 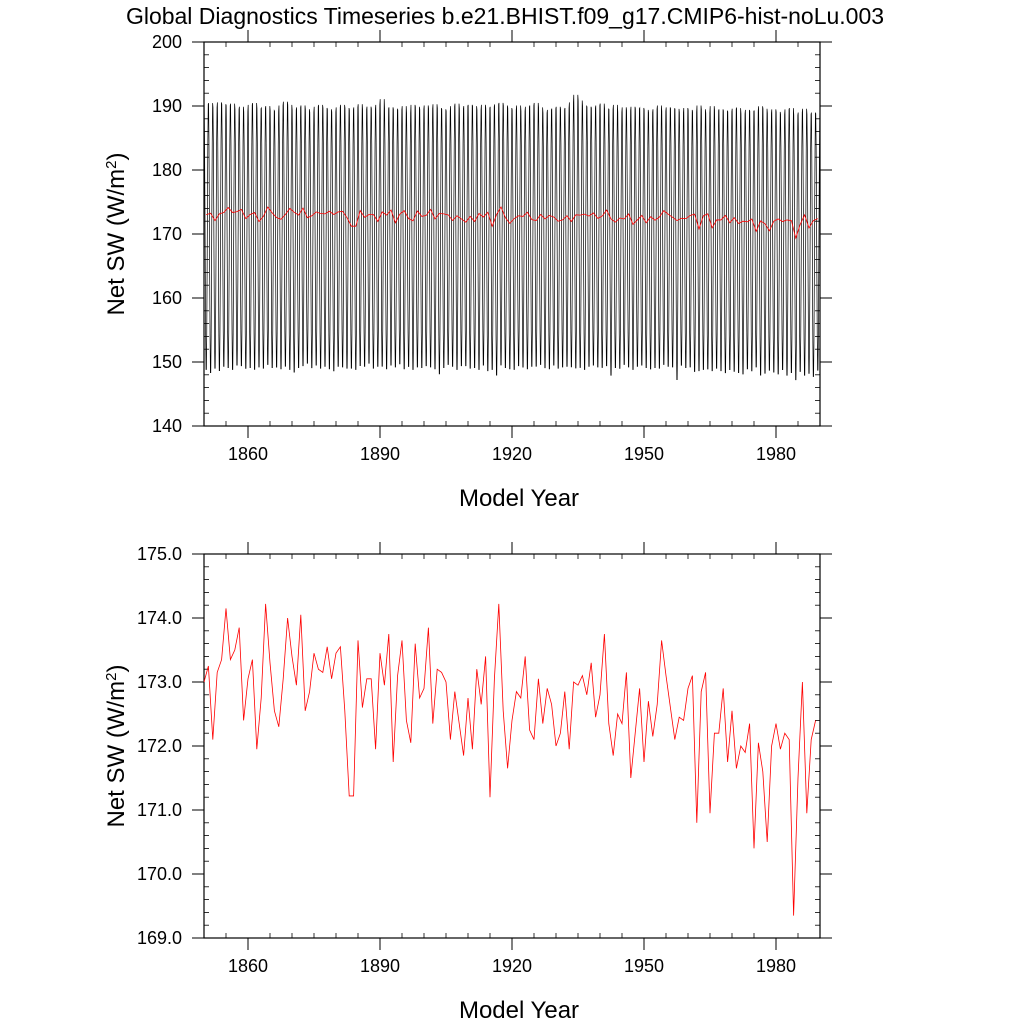 I want to click on y-axis-label-top: Net SW (W/m2), so click(x=117, y=234).